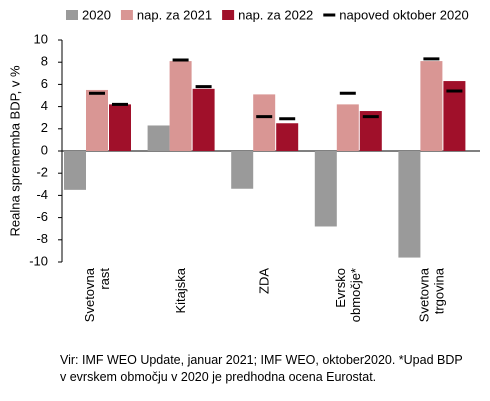  What do you see at coordinates (264, 281) in the screenshot?
I see `x-tick-label: ZDA` at bounding box center [264, 281].